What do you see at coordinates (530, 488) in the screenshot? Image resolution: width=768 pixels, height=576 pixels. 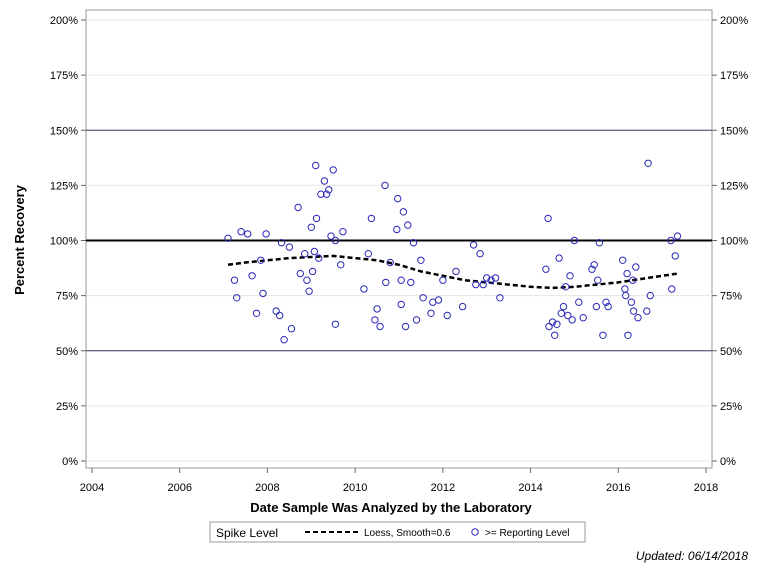 I see `x-tick-label: 2014` at bounding box center [530, 488].